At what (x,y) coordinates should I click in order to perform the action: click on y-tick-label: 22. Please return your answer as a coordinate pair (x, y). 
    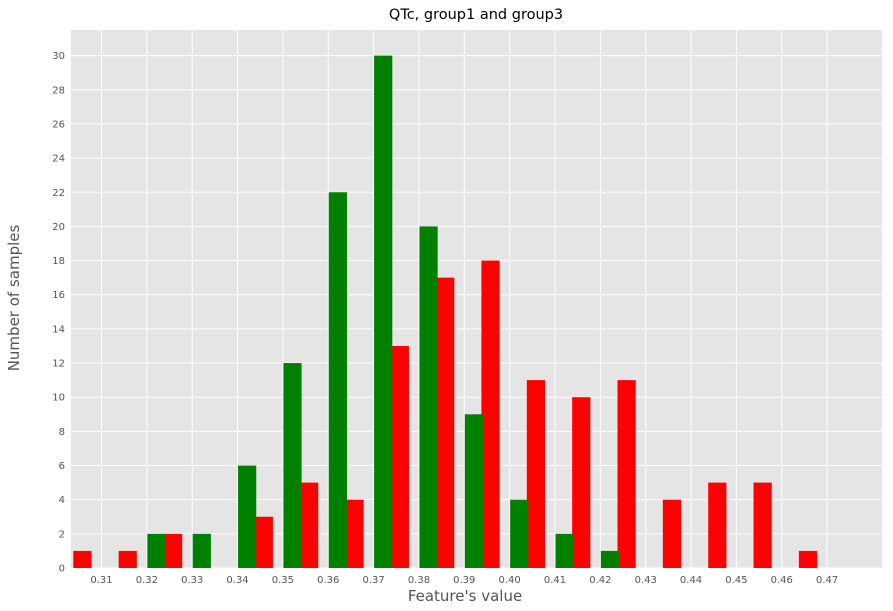
    Looking at the image, I should click on (58, 193).